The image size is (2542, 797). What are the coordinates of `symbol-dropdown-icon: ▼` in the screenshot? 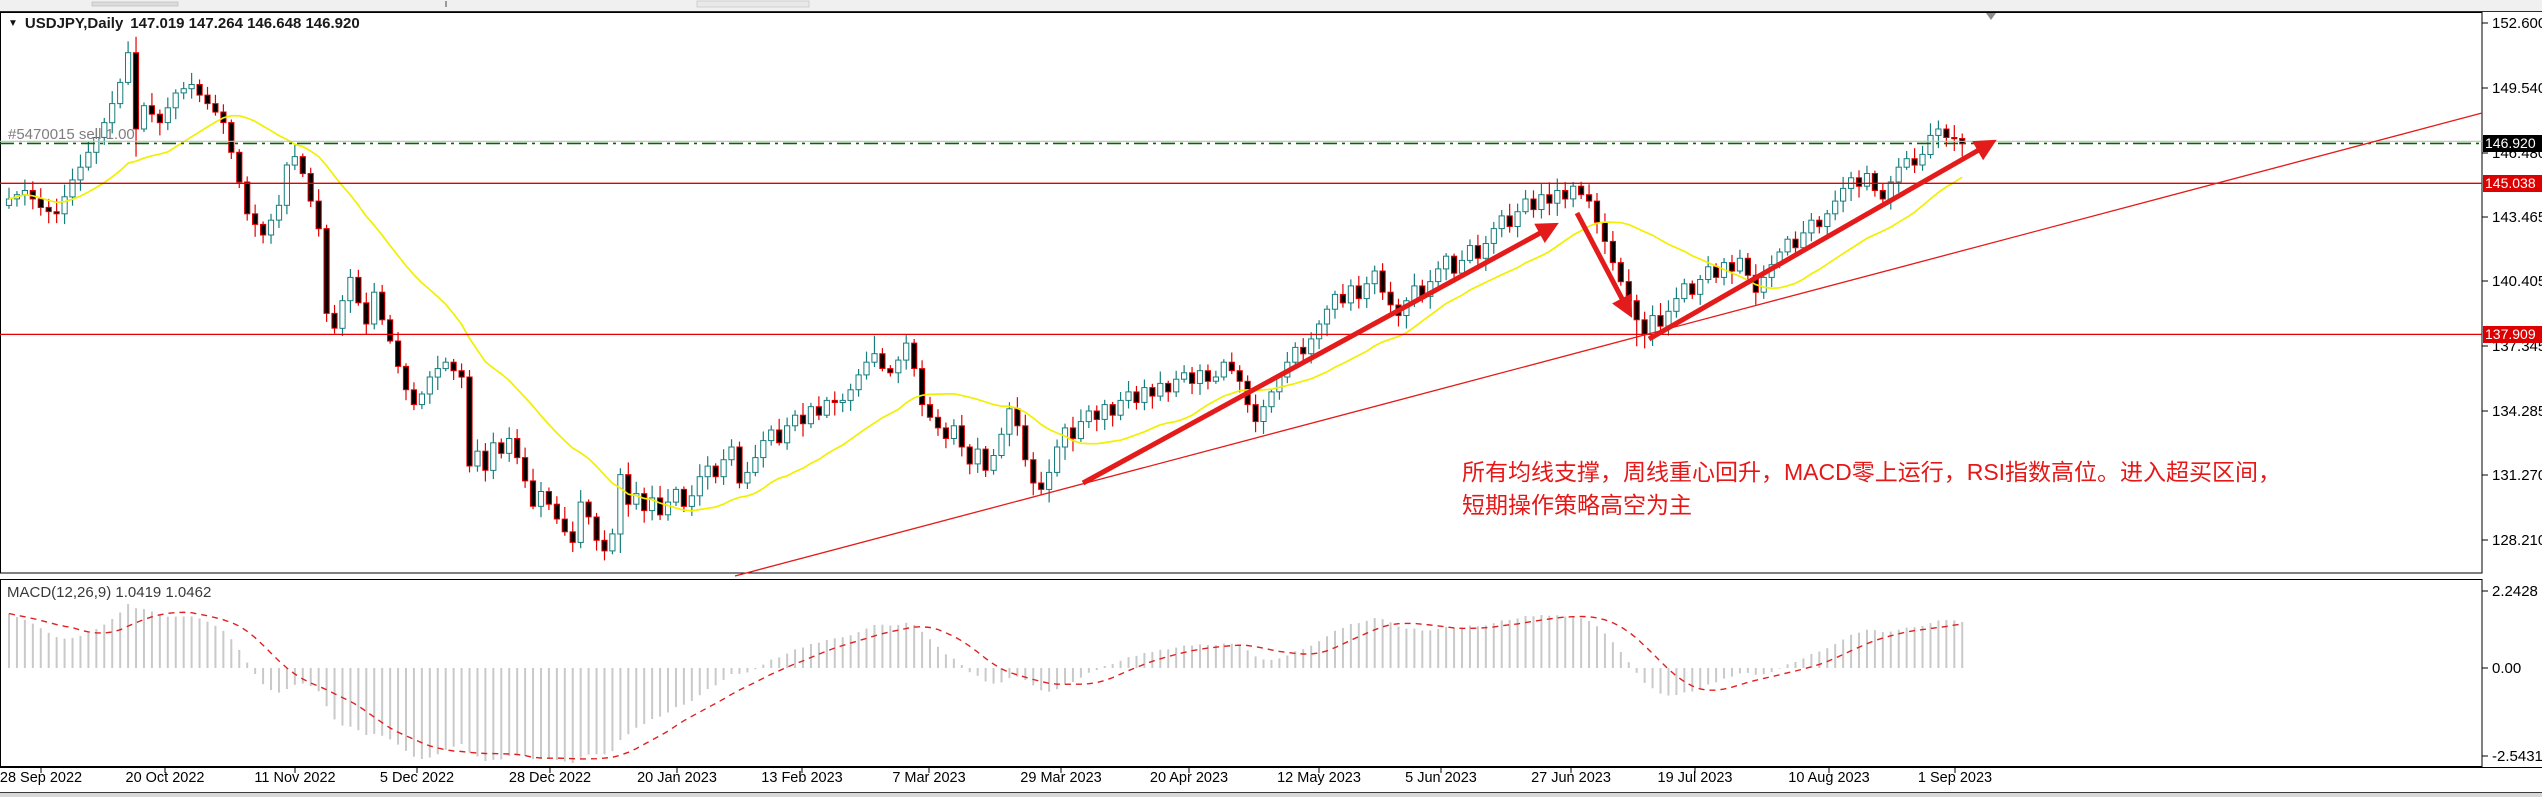 It's located at (13, 23).